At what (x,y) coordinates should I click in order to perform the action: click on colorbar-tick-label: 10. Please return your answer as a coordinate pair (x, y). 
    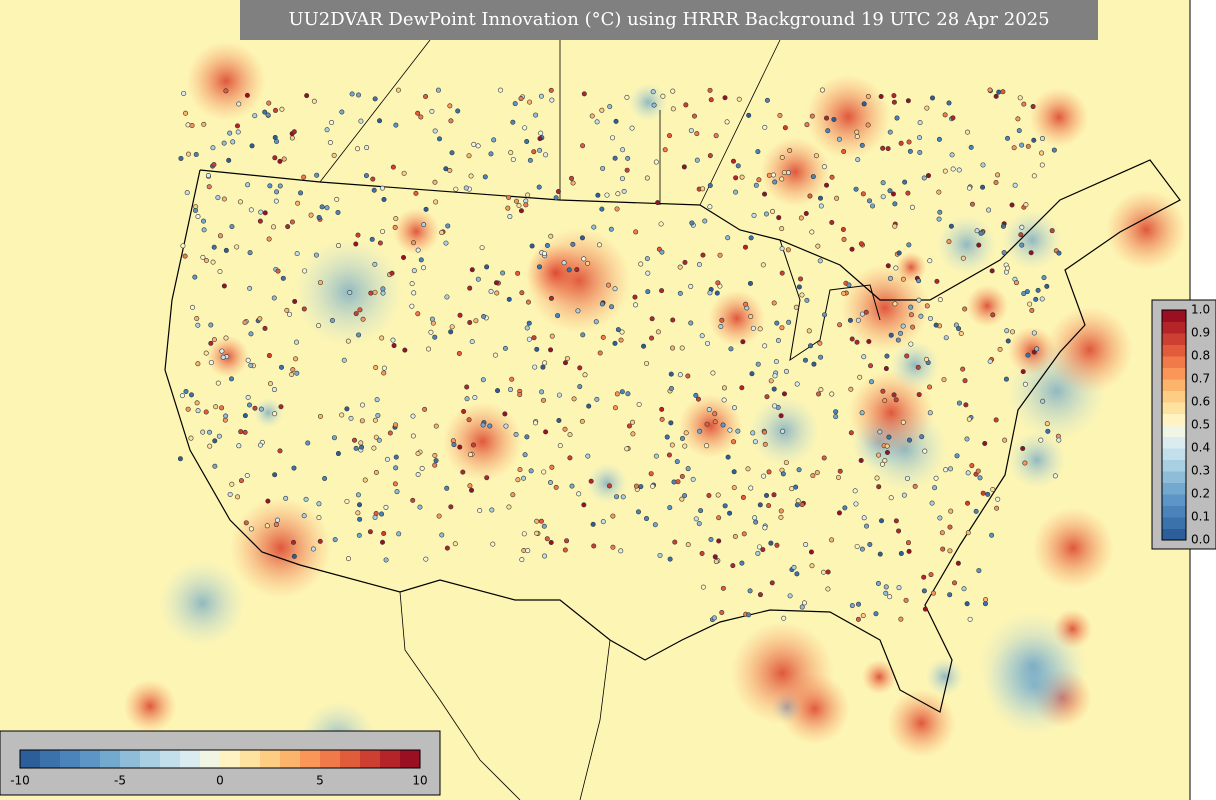
    Looking at the image, I should click on (419, 781).